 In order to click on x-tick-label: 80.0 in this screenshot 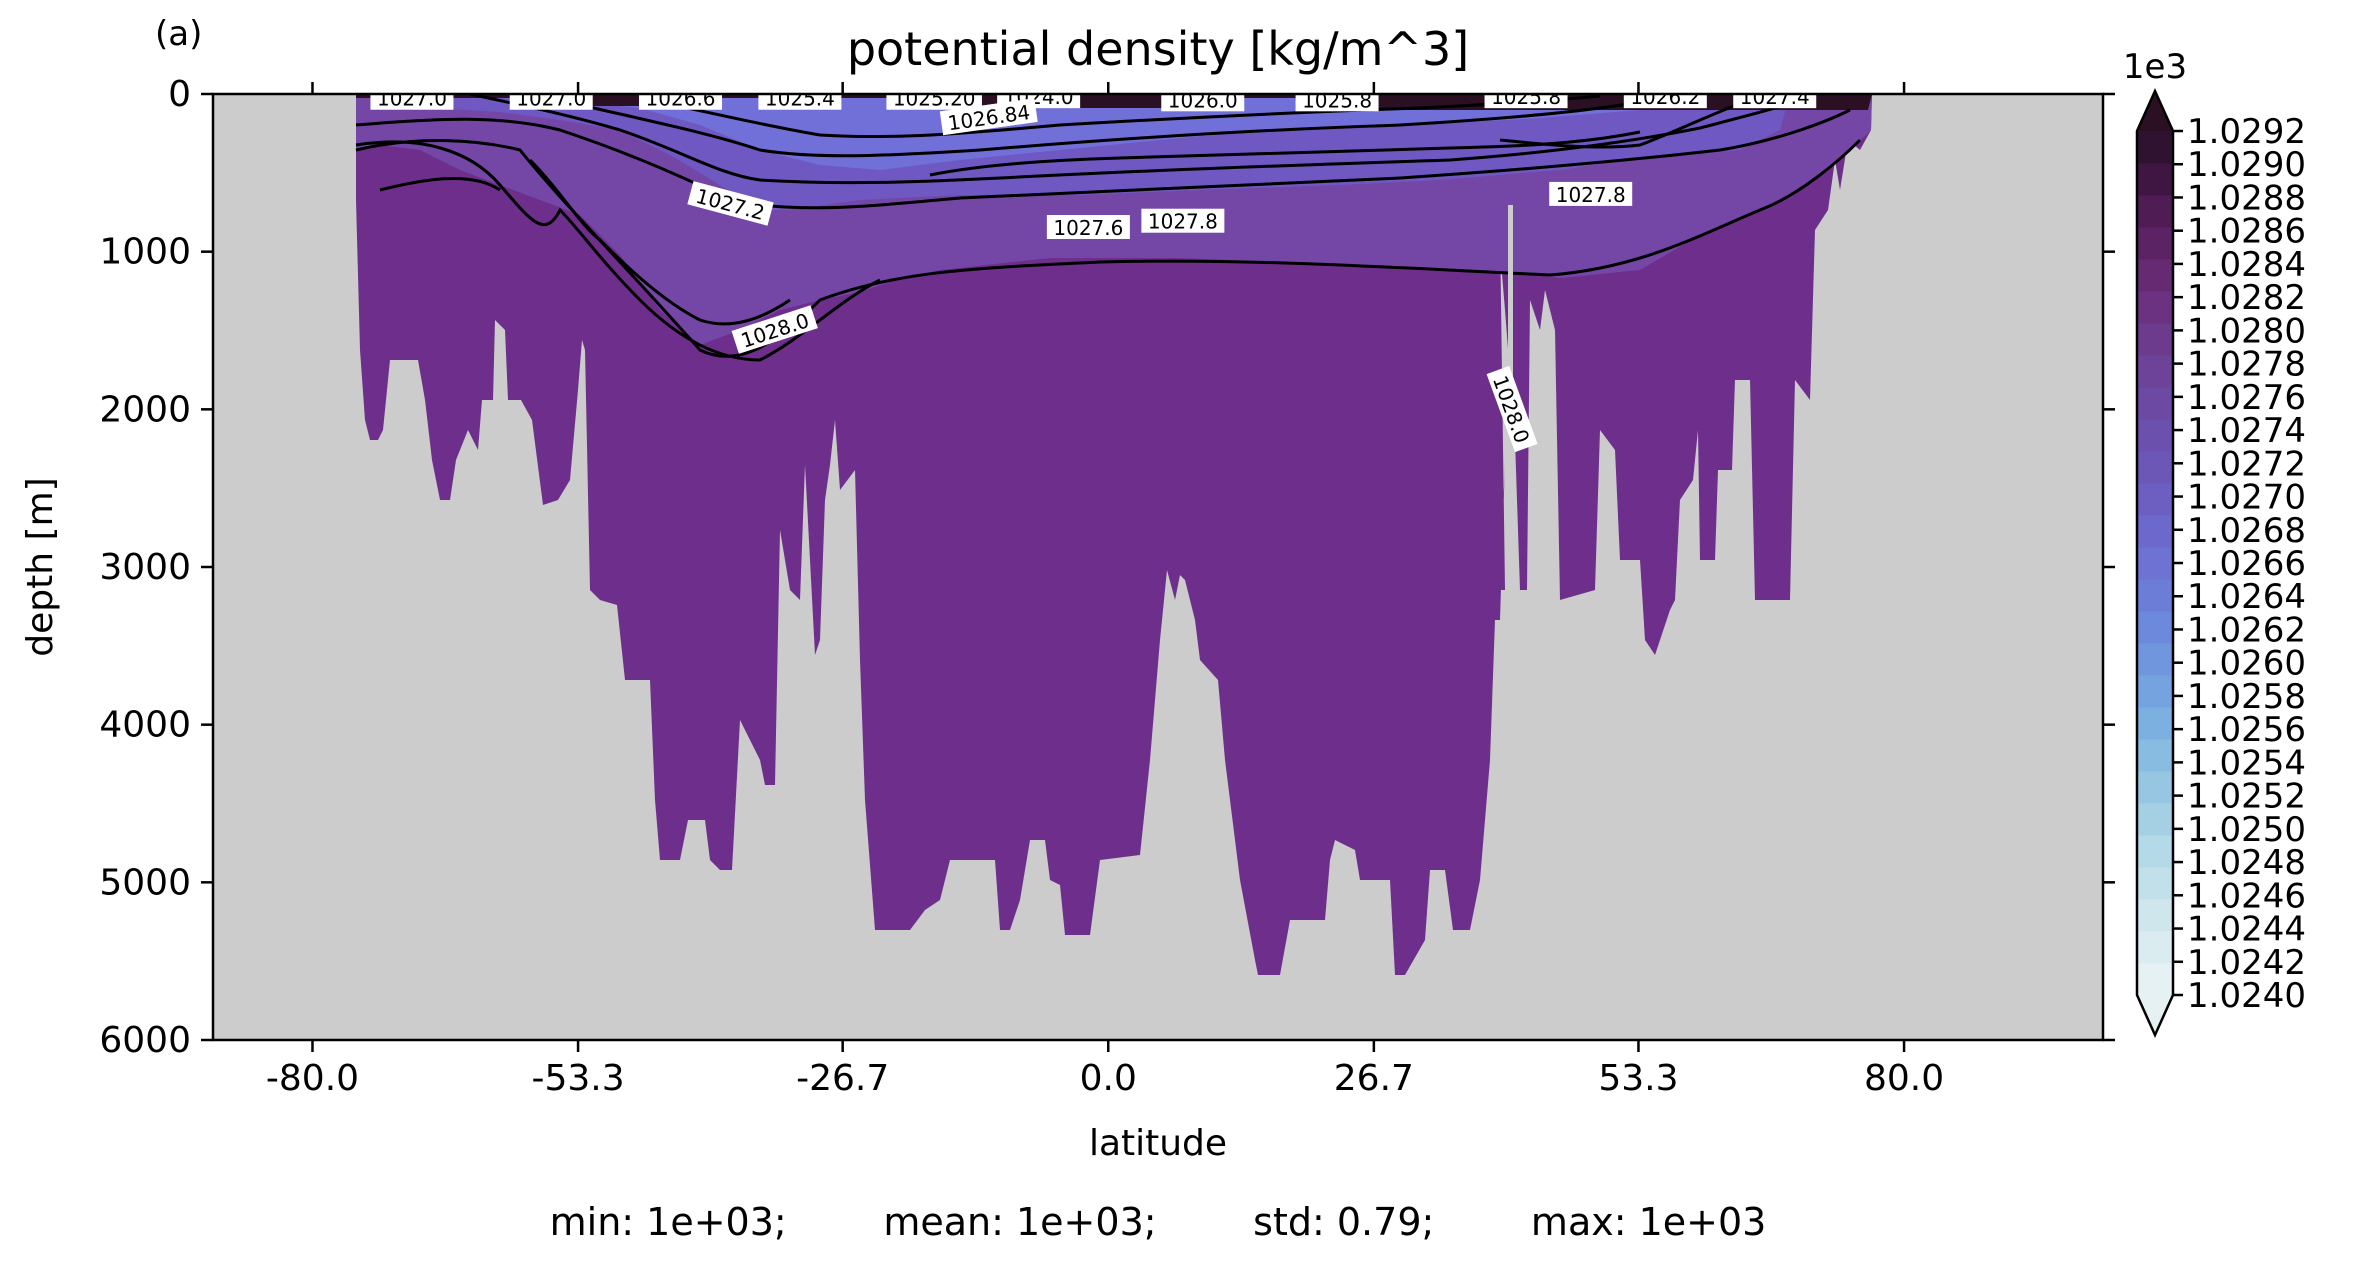, I will do `click(1904, 1078)`.